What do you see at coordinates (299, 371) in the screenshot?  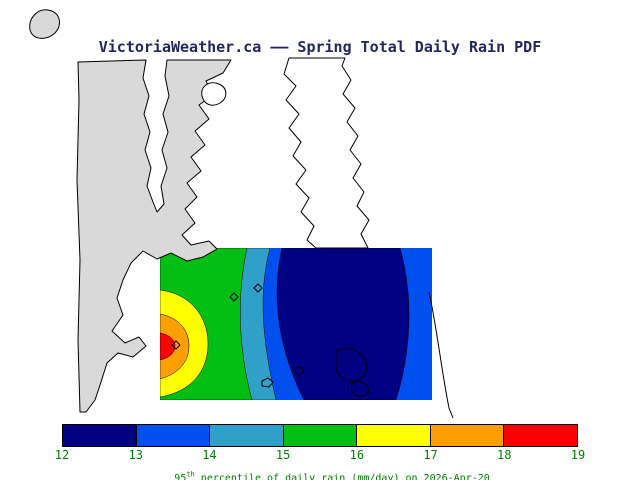 I see `islet-outline` at bounding box center [299, 371].